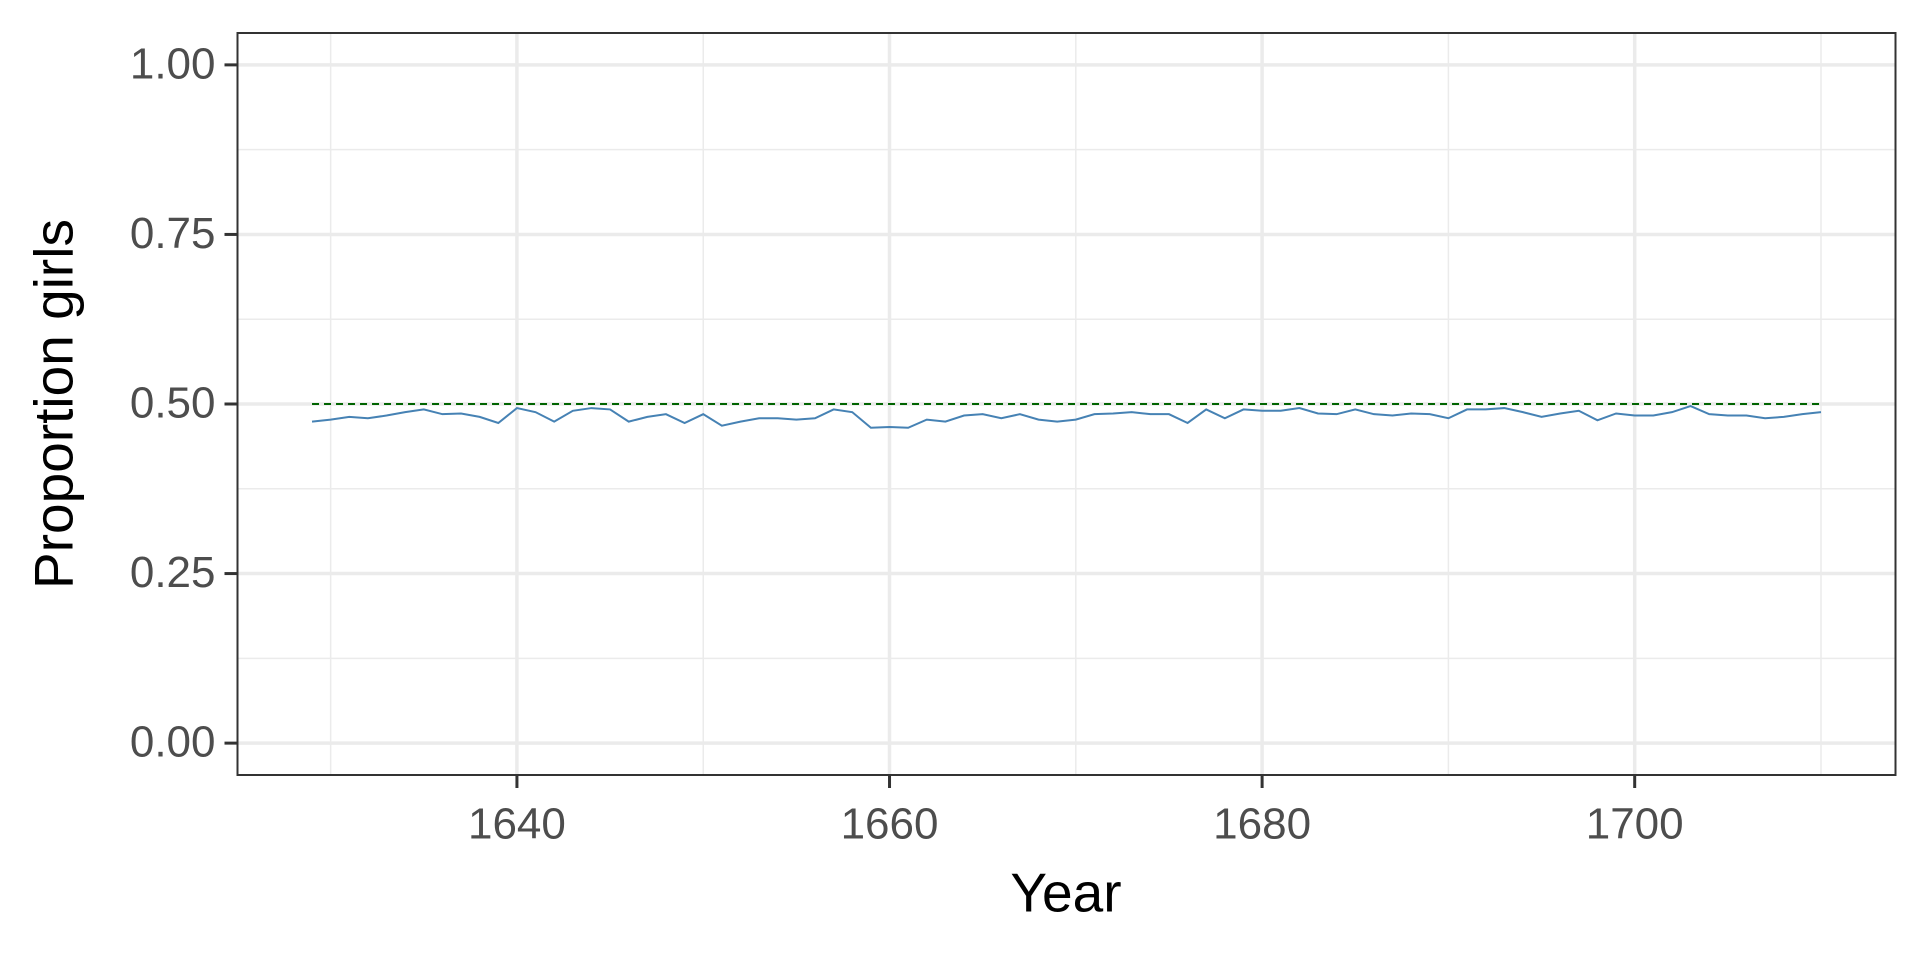  I want to click on x-axis-title: Year, so click(1065, 893).